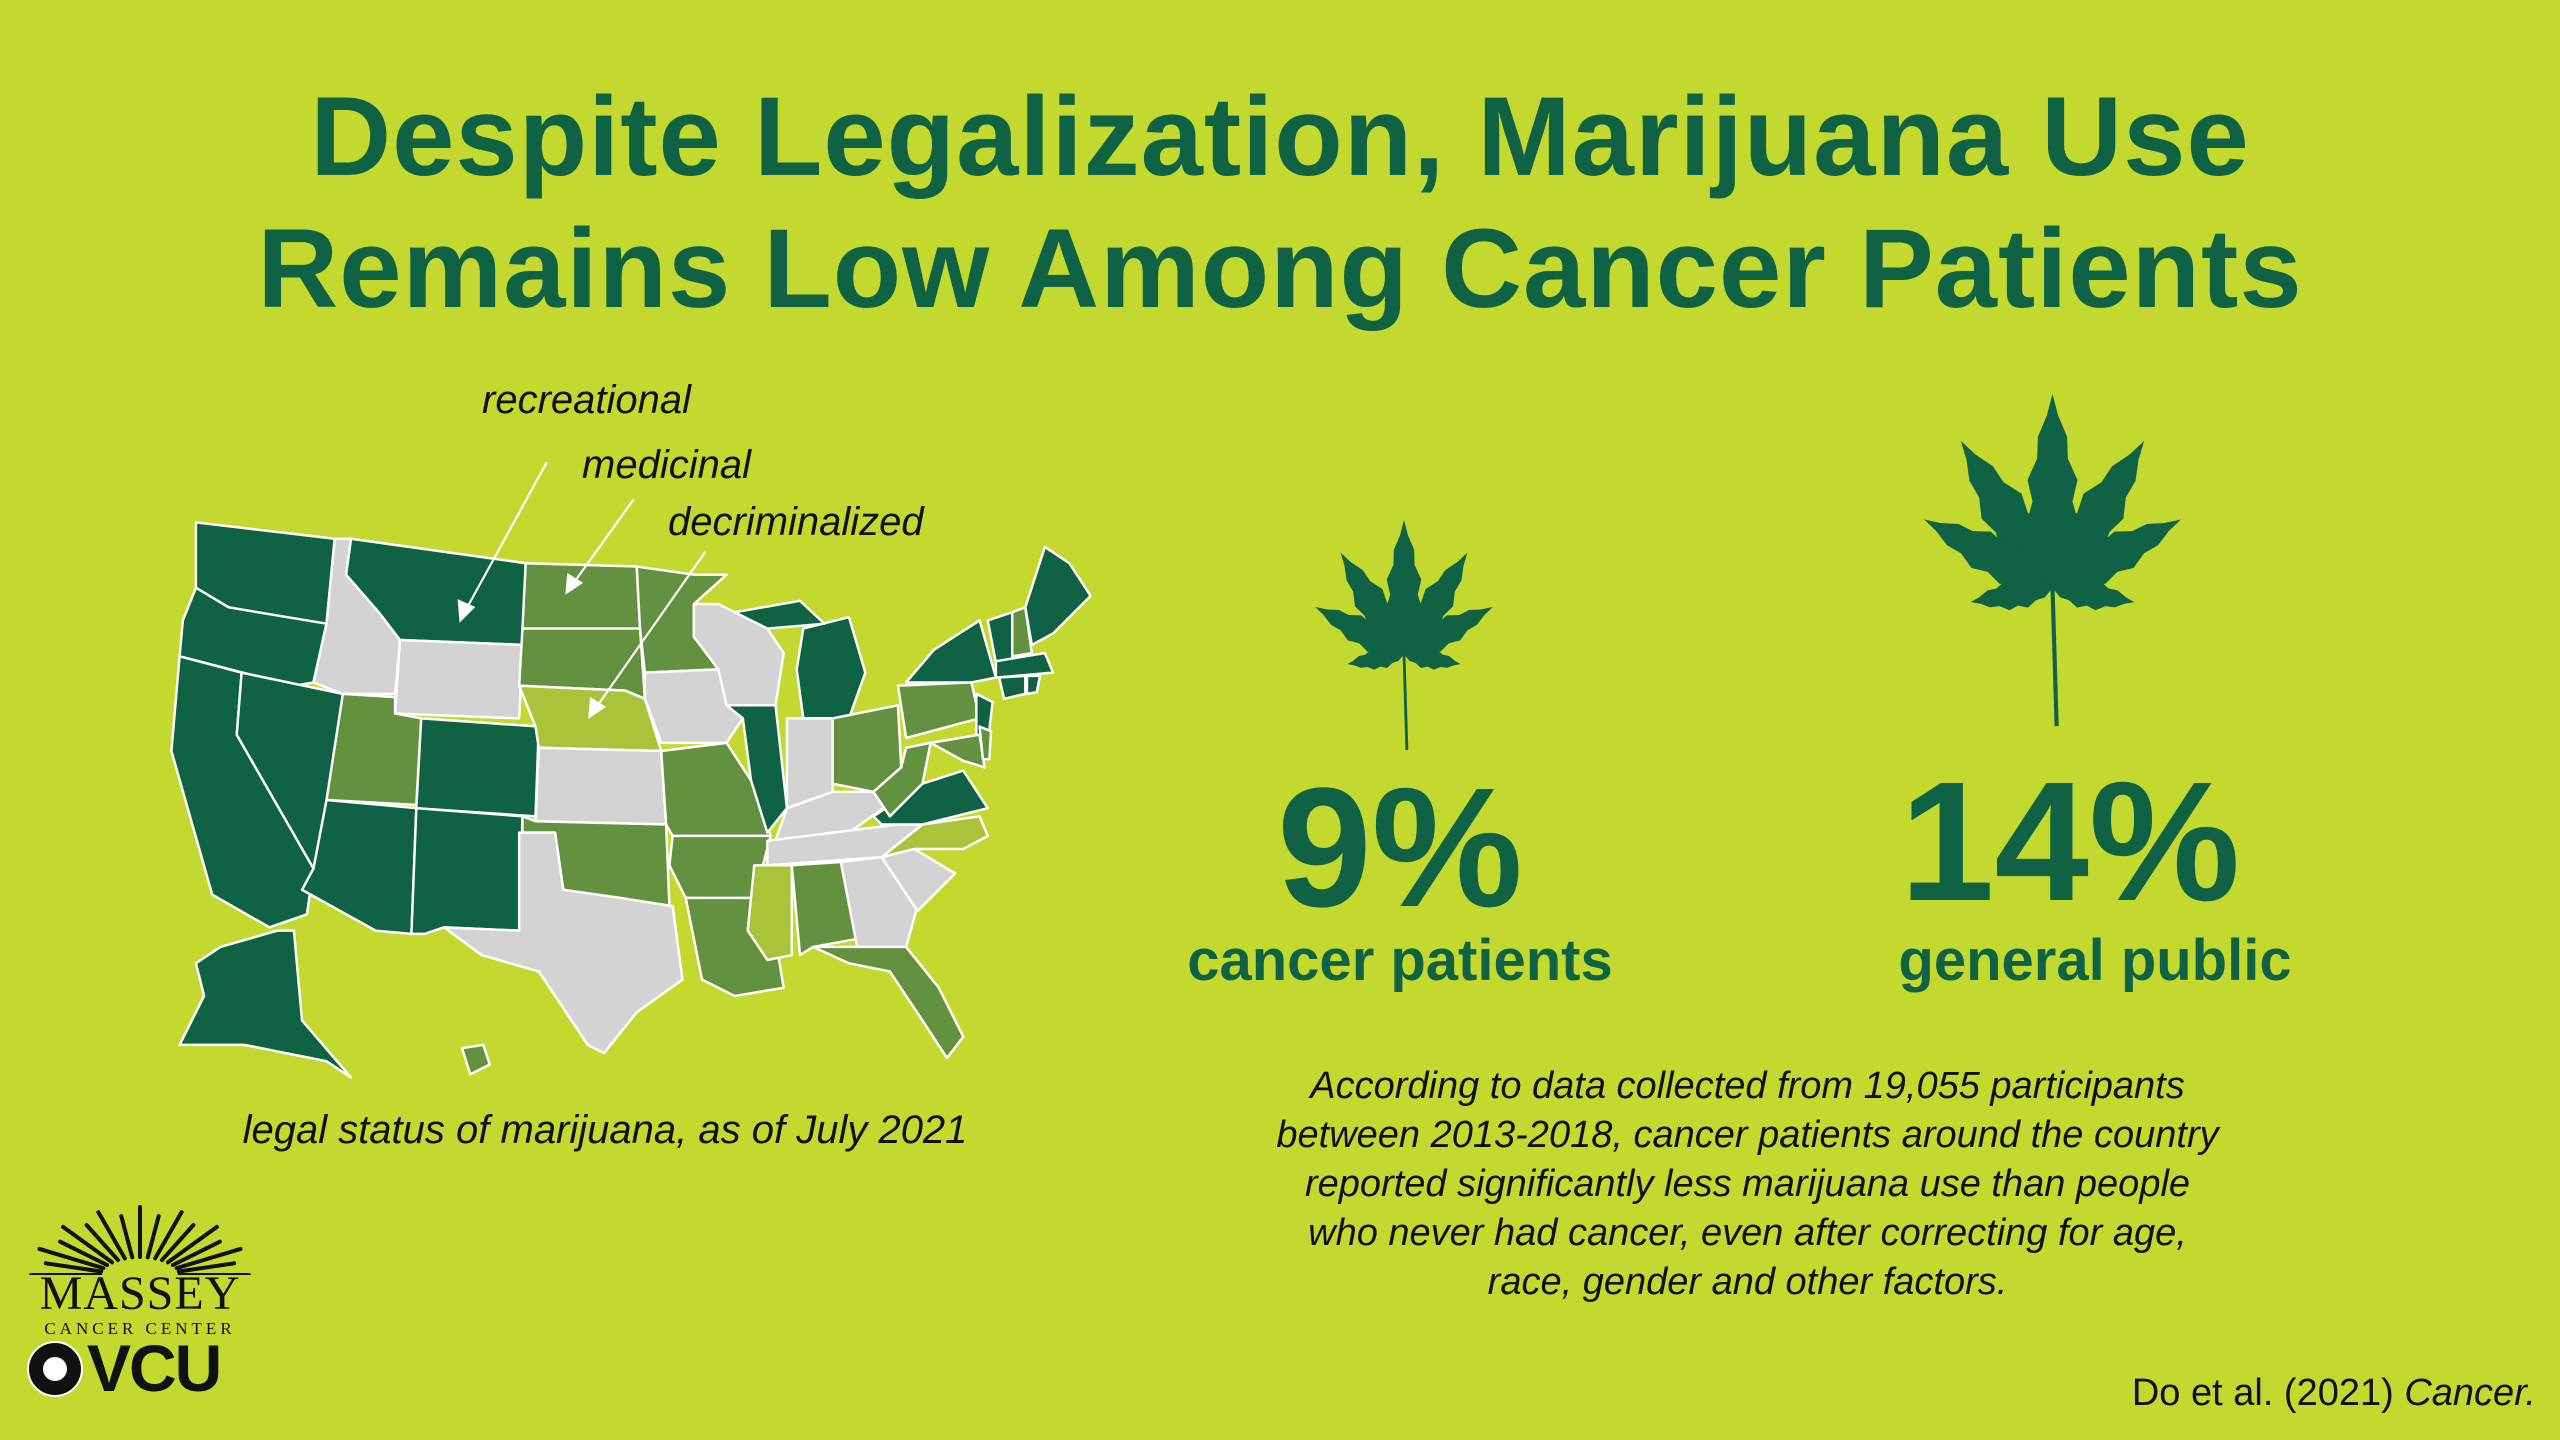  I want to click on state-ne, so click(590, 718).